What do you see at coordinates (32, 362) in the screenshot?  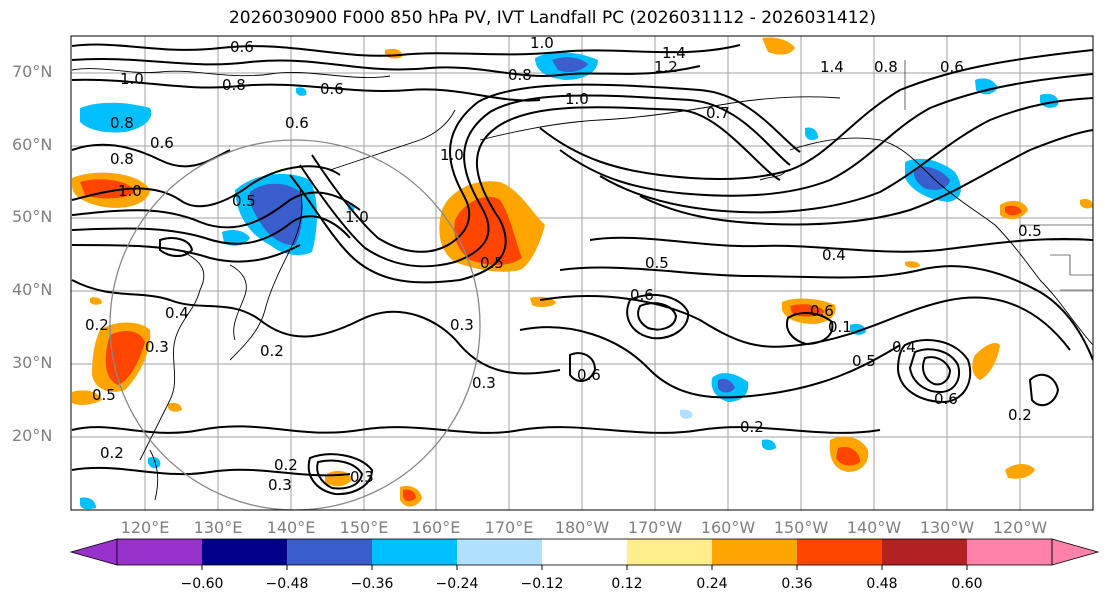 I see `lat-label: 30°N` at bounding box center [32, 362].